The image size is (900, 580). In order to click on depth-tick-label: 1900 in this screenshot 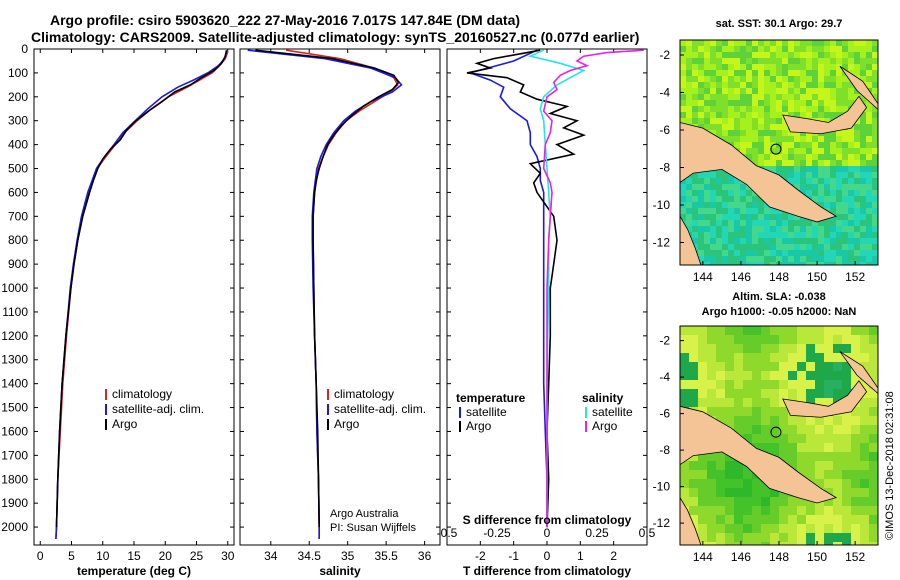, I will do `click(14, 503)`.